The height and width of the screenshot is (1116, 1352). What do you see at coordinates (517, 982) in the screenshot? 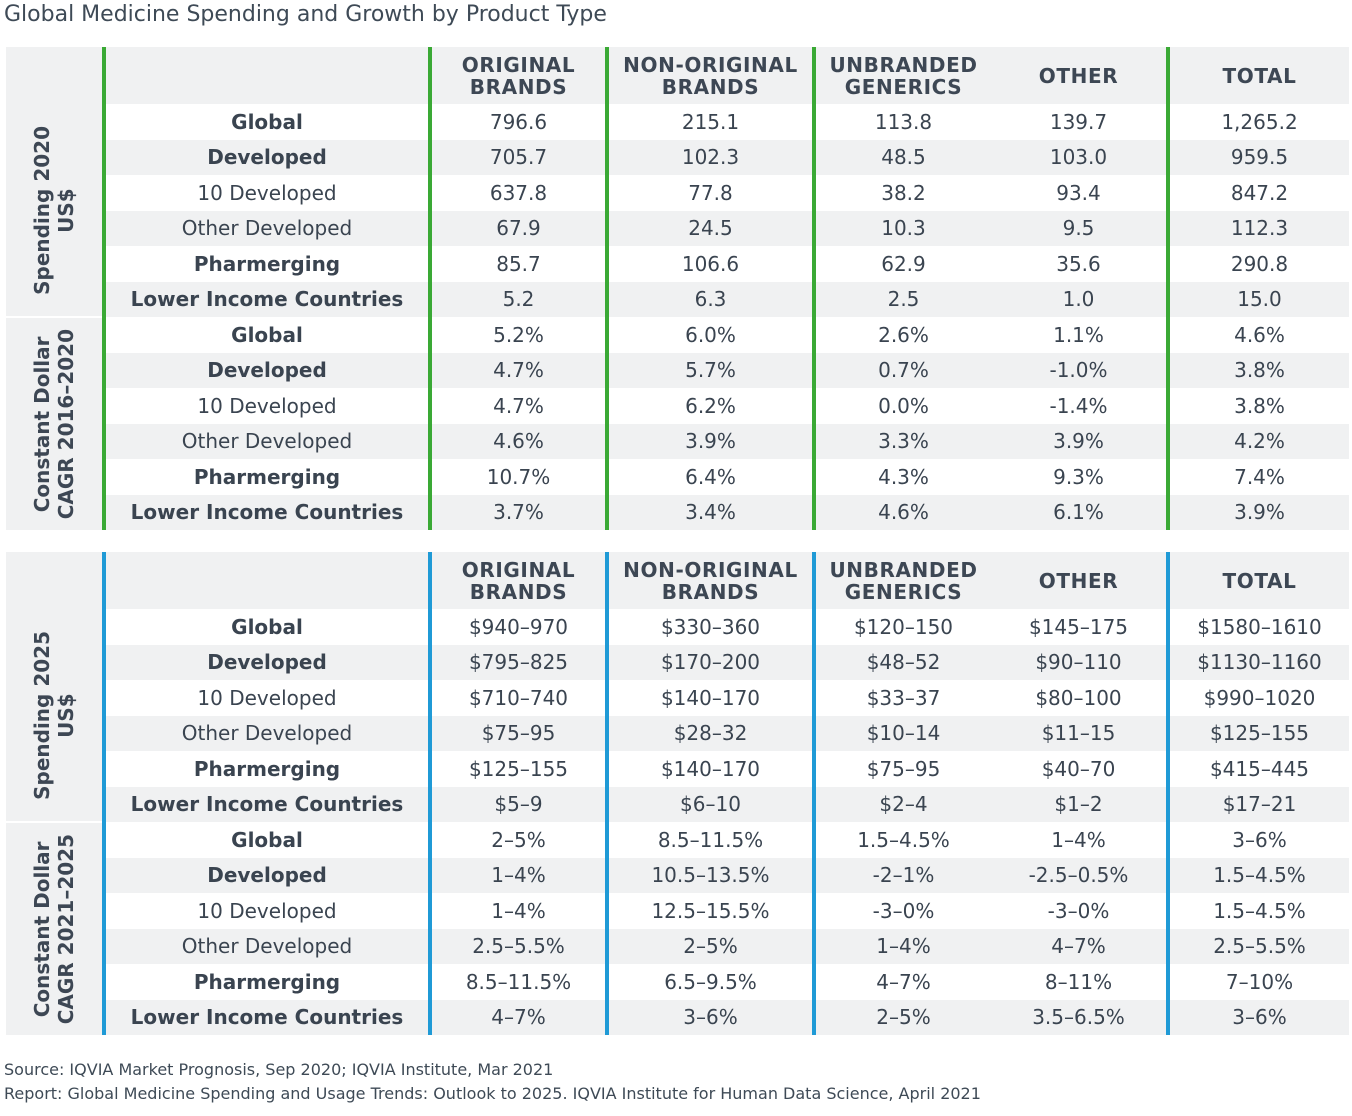
I see `table-cell: 8.5–11.5%` at bounding box center [517, 982].